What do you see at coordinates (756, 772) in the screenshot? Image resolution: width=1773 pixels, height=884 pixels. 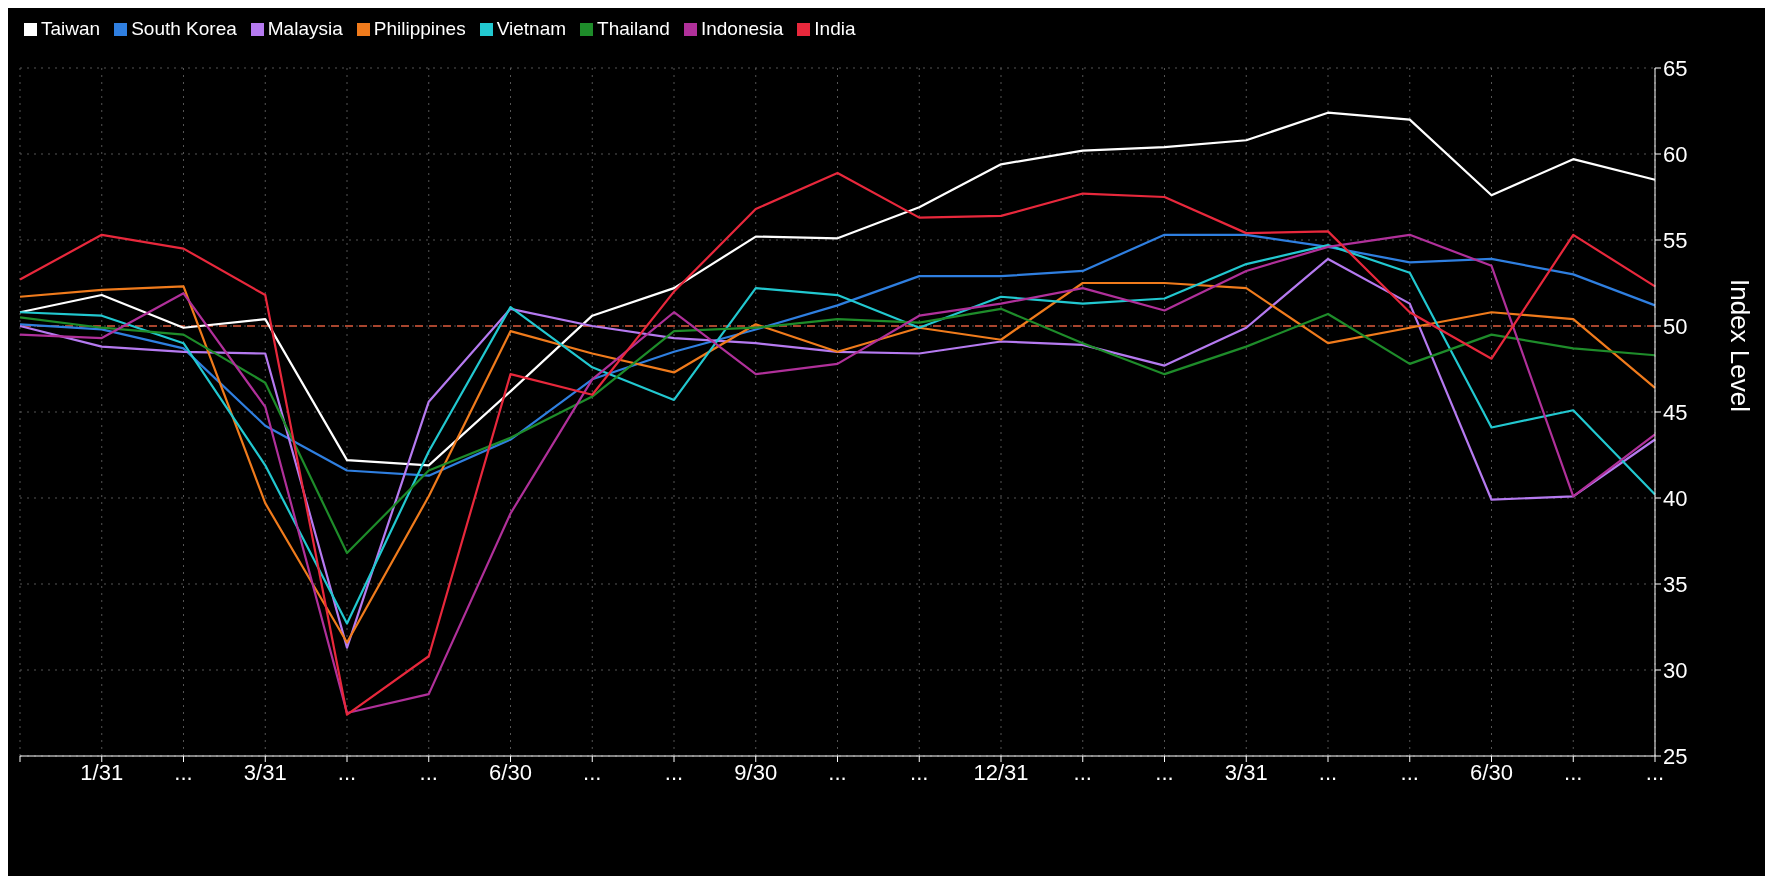 I see `x-tick-label: 9/30` at bounding box center [756, 772].